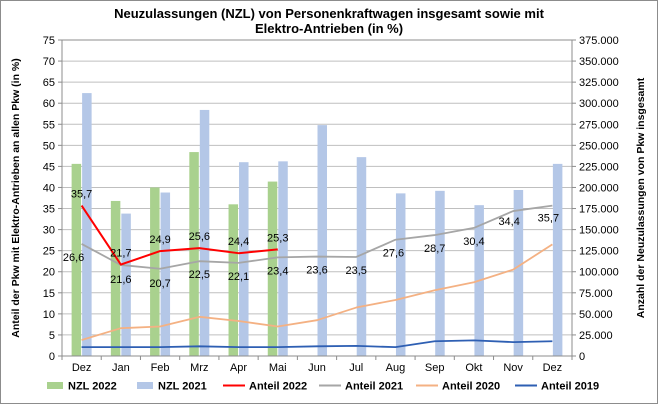 Image resolution: width=658 pixels, height=404 pixels. What do you see at coordinates (599, 231) in the screenshot?
I see `y-right-tick-label: 150.000` at bounding box center [599, 231].